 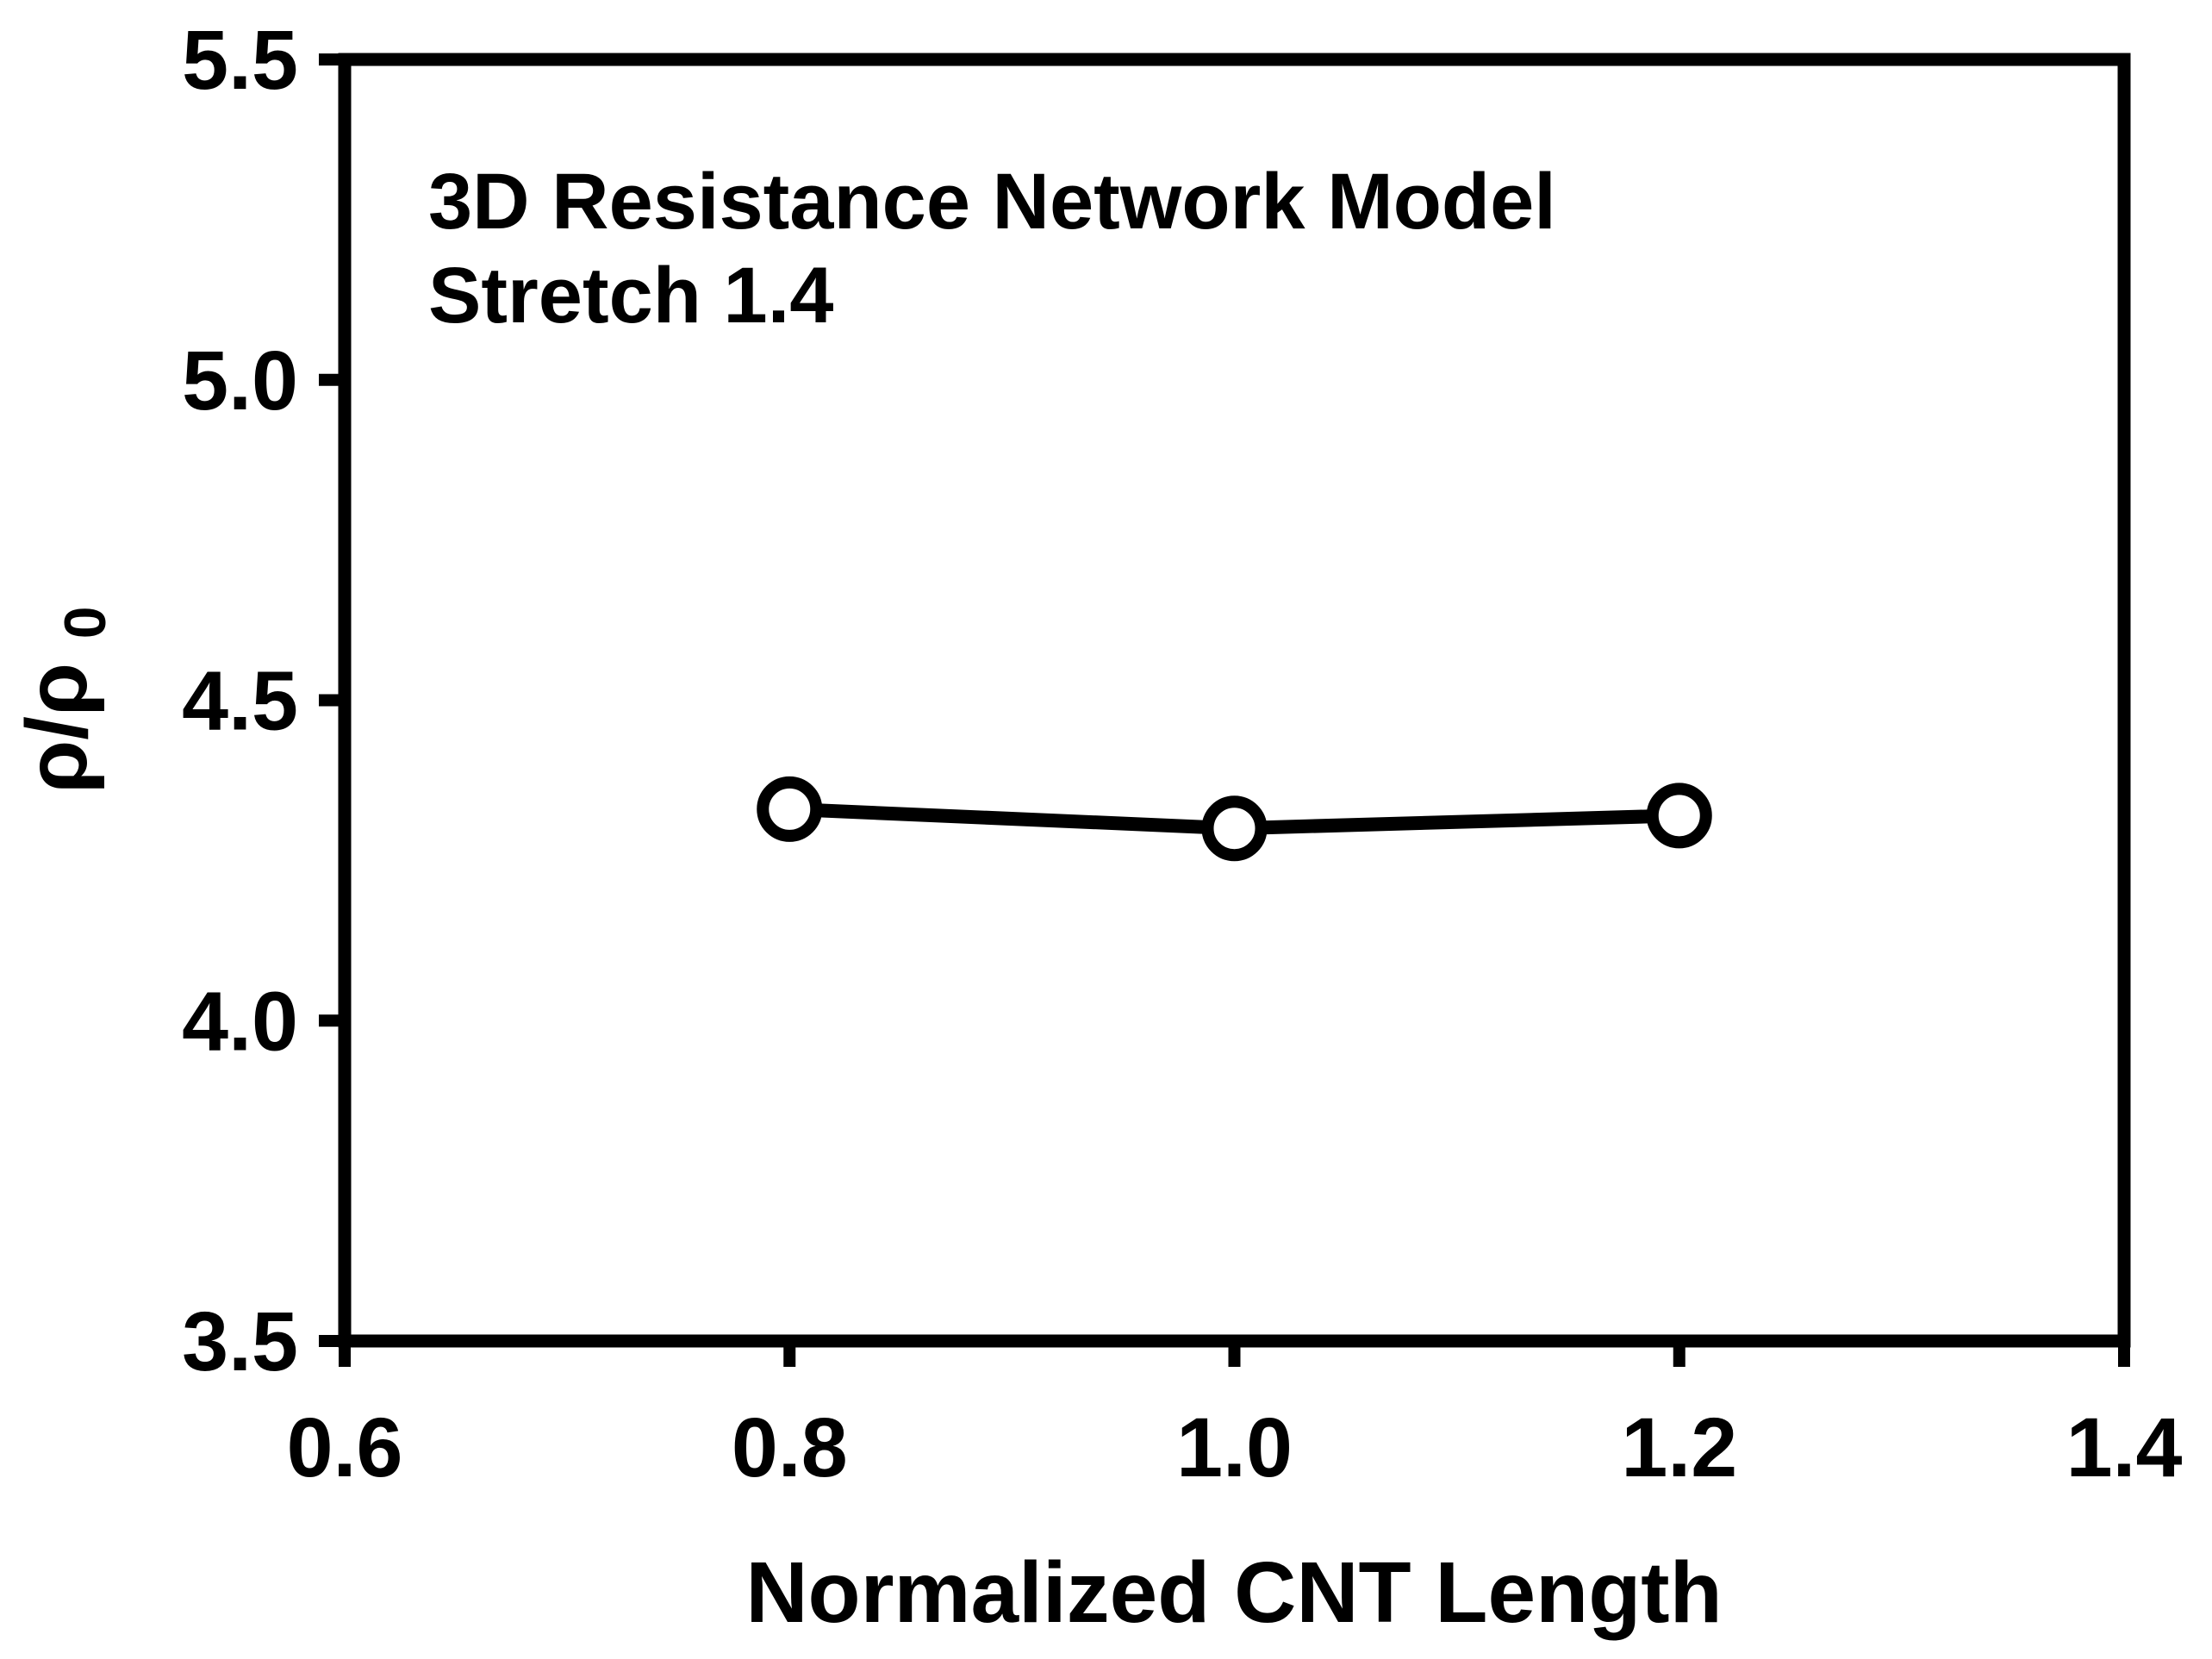 What do you see at coordinates (57, 728) in the screenshot?
I see `y-axis-title-main: ρ/ρ` at bounding box center [57, 728].